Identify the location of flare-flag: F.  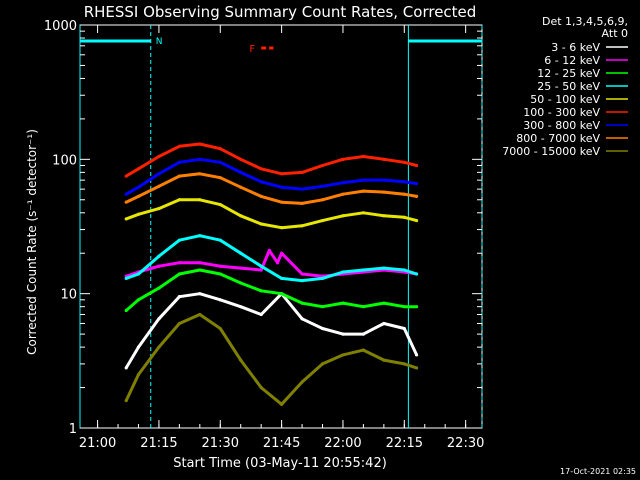
(261, 49).